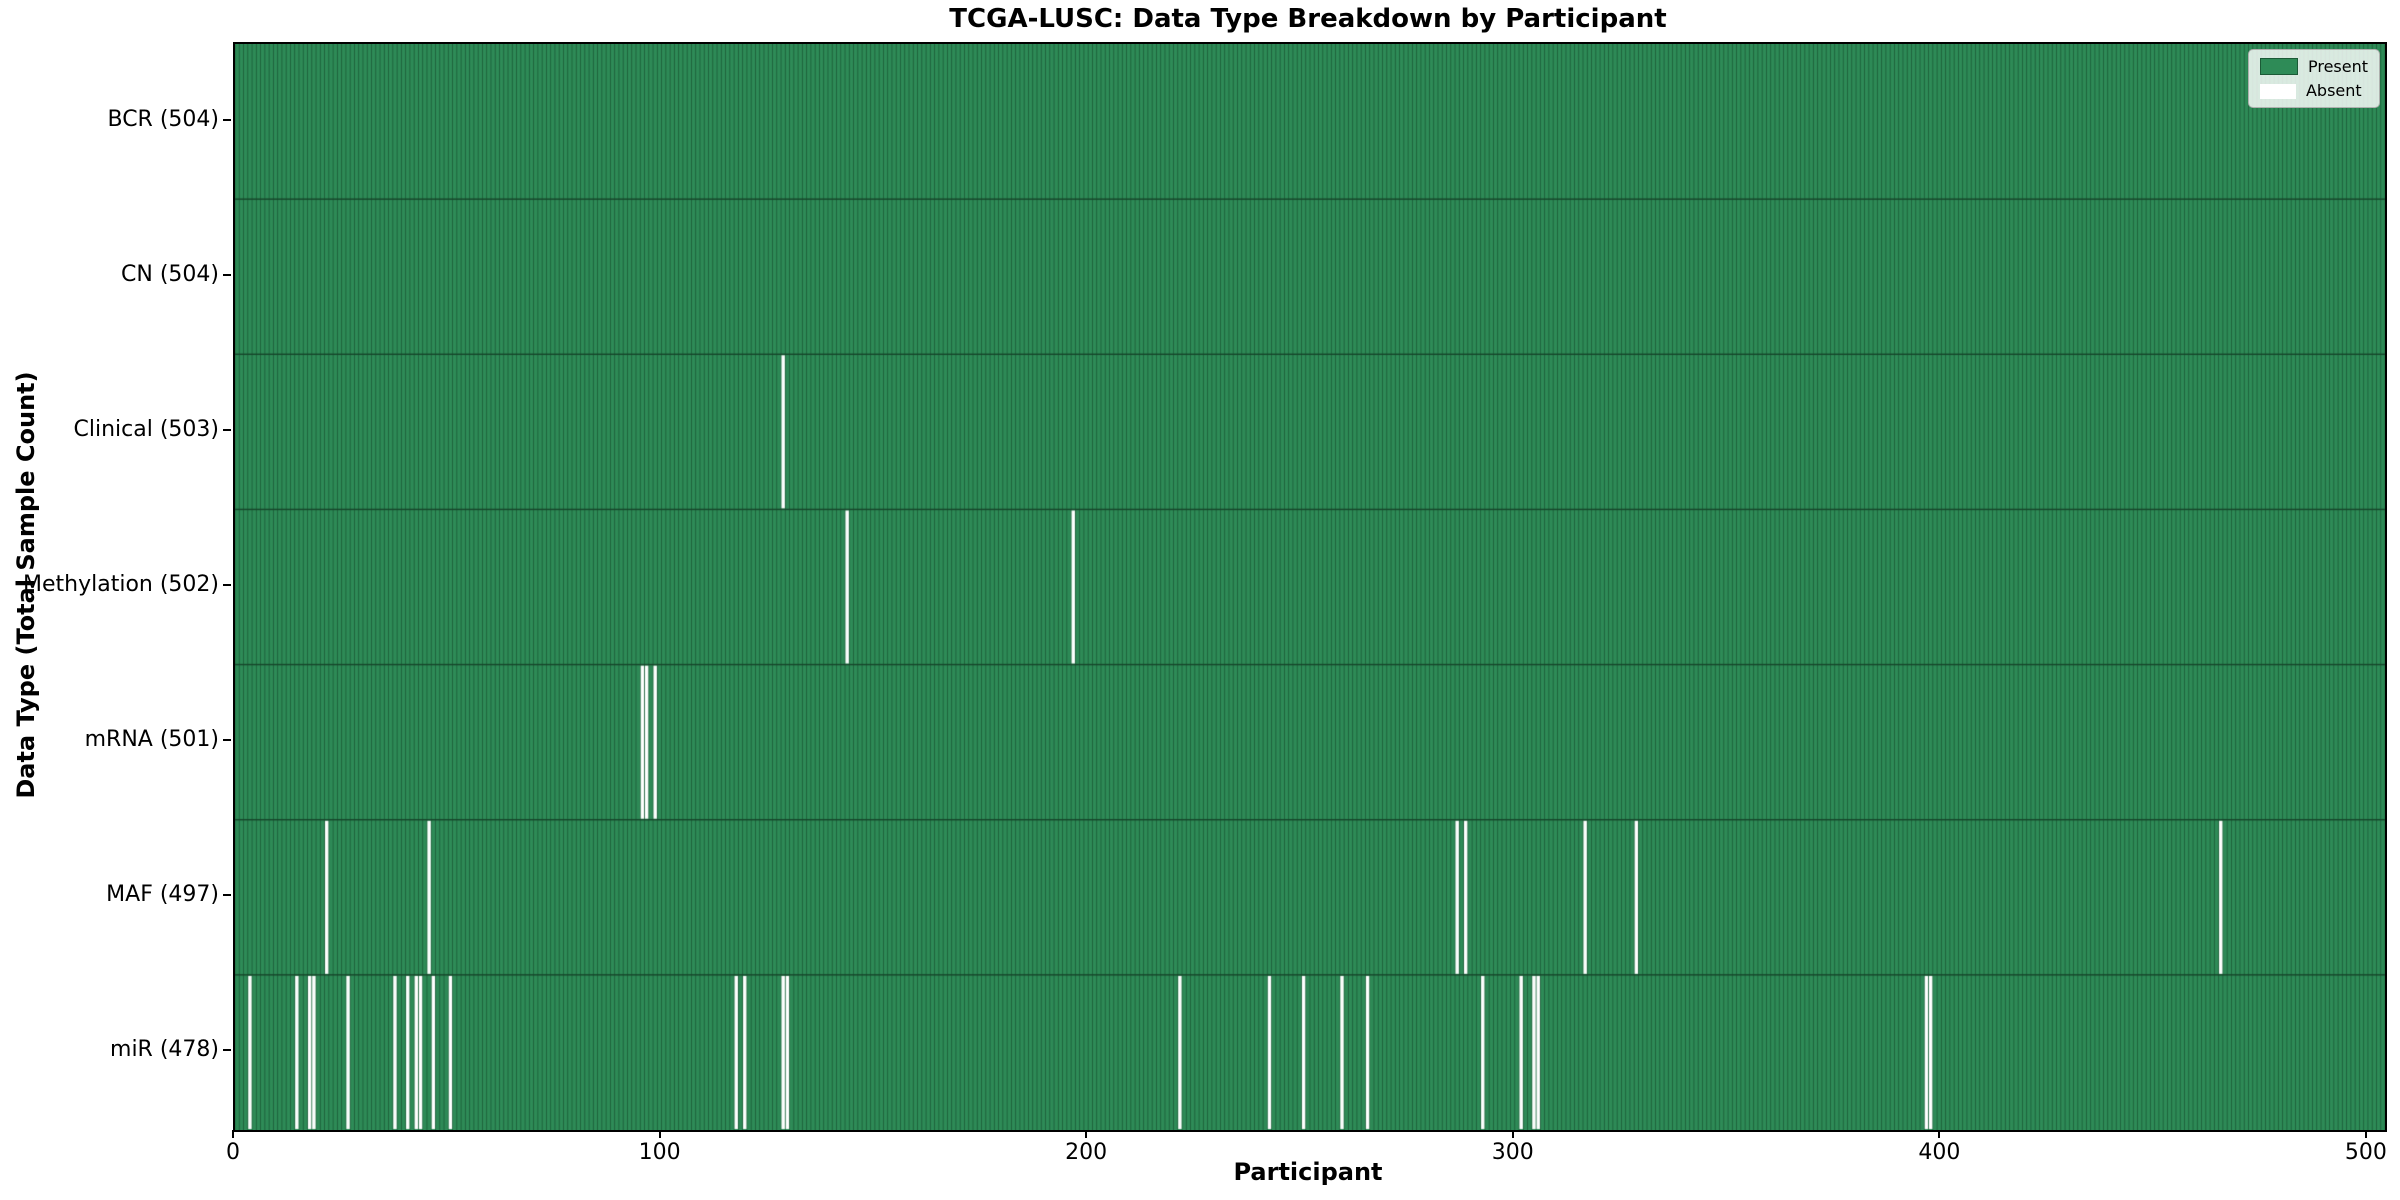  Describe the element at coordinates (2337, 66) in the screenshot. I see `legend-label-present: Present` at that location.